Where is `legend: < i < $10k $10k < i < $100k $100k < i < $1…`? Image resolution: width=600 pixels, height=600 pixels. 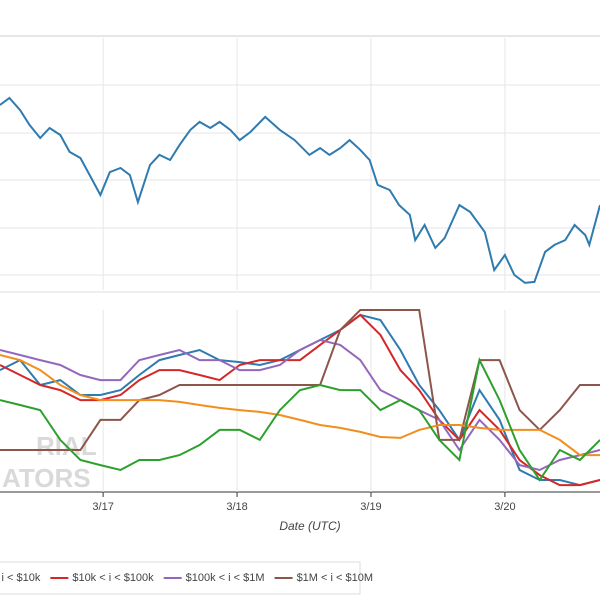
legend: < i < $10k $10k < i < $100k $100k < i < $1… is located at coordinates (186, 578).